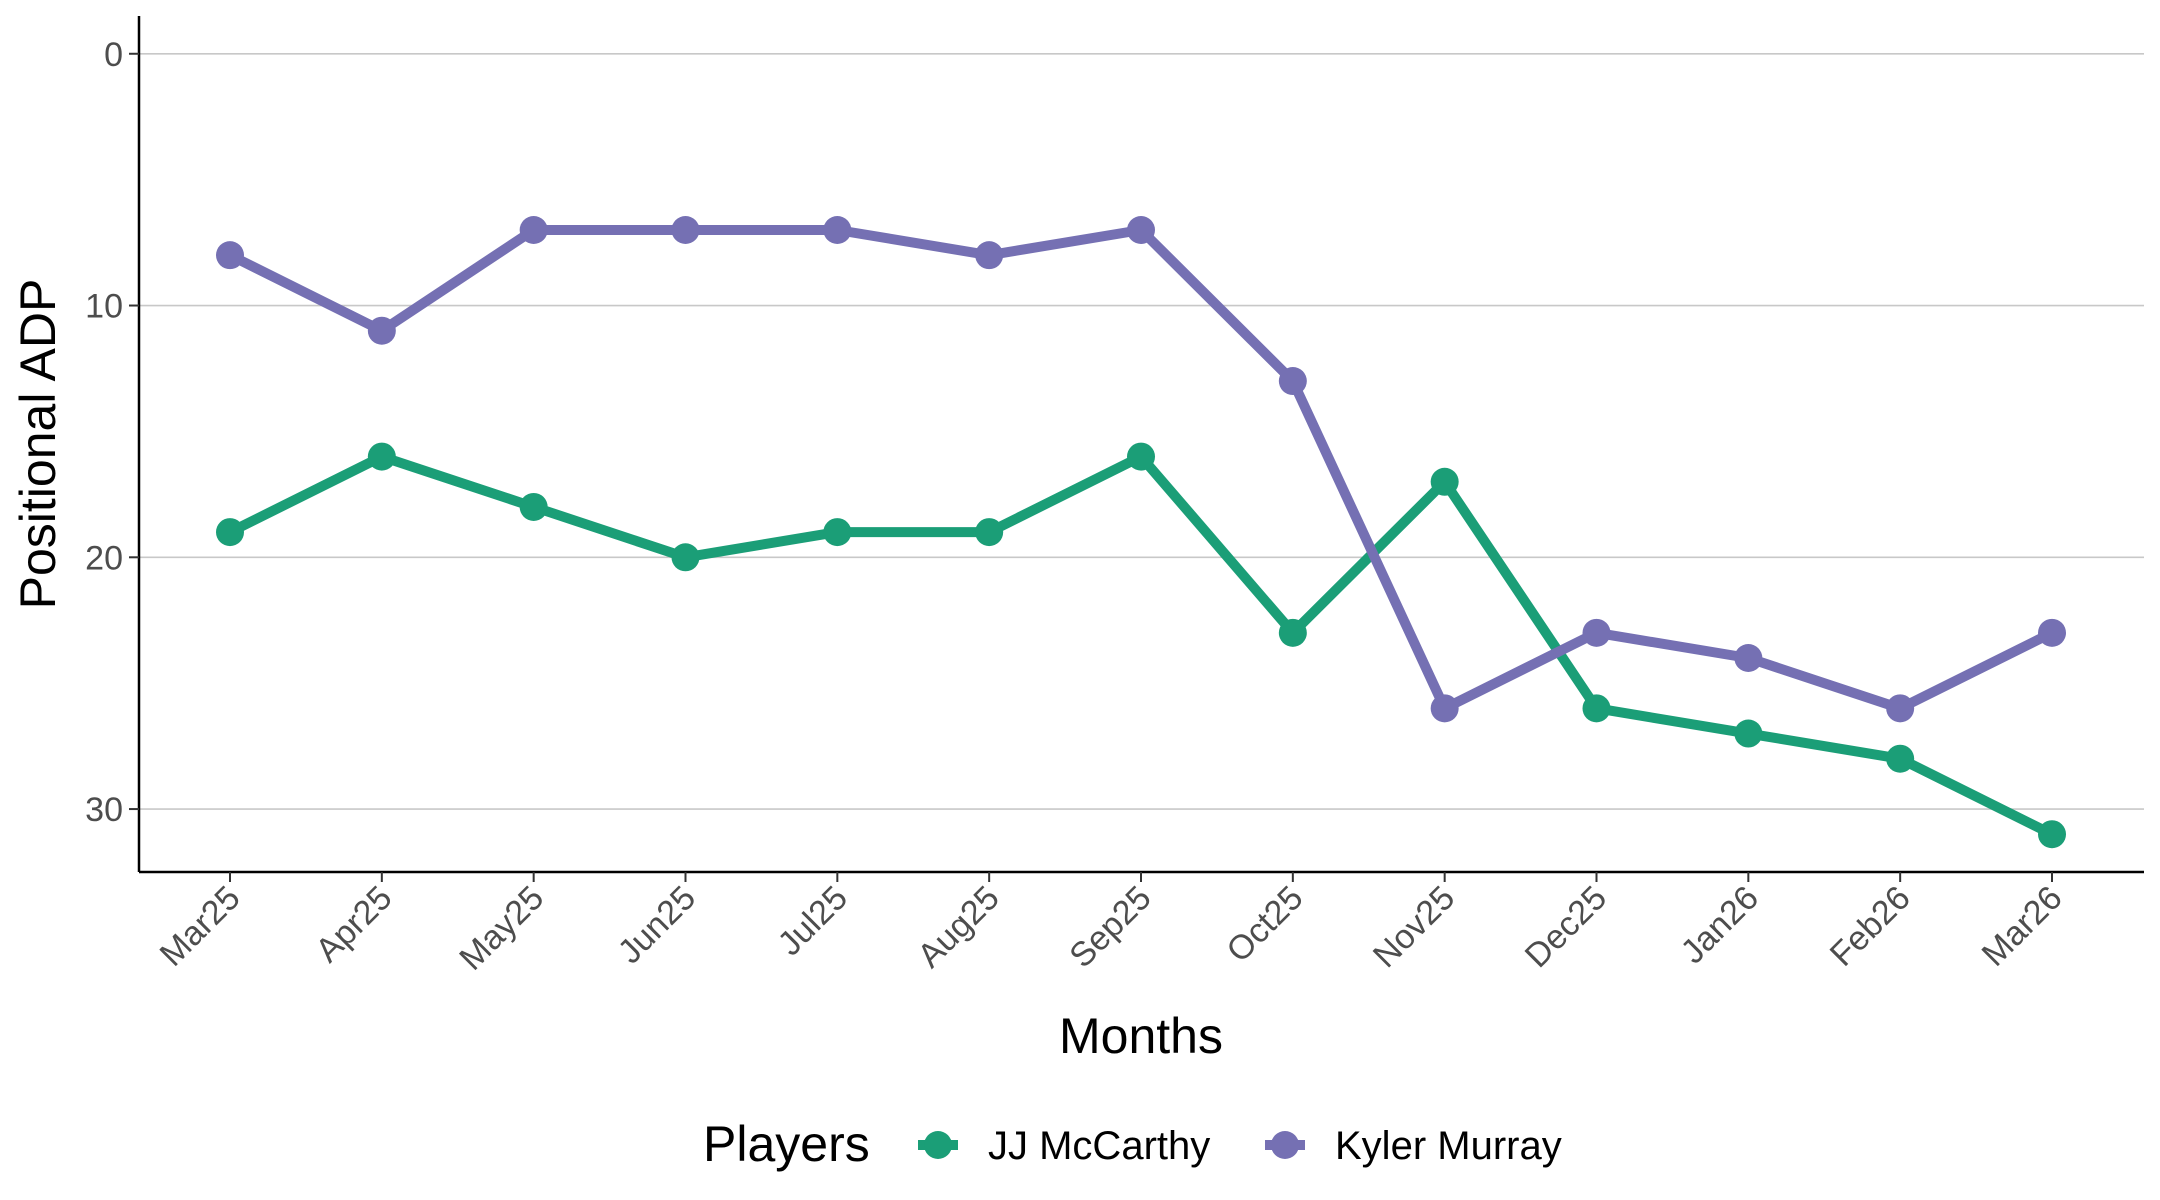  I want to click on legend-title: Players, so click(786, 1144).